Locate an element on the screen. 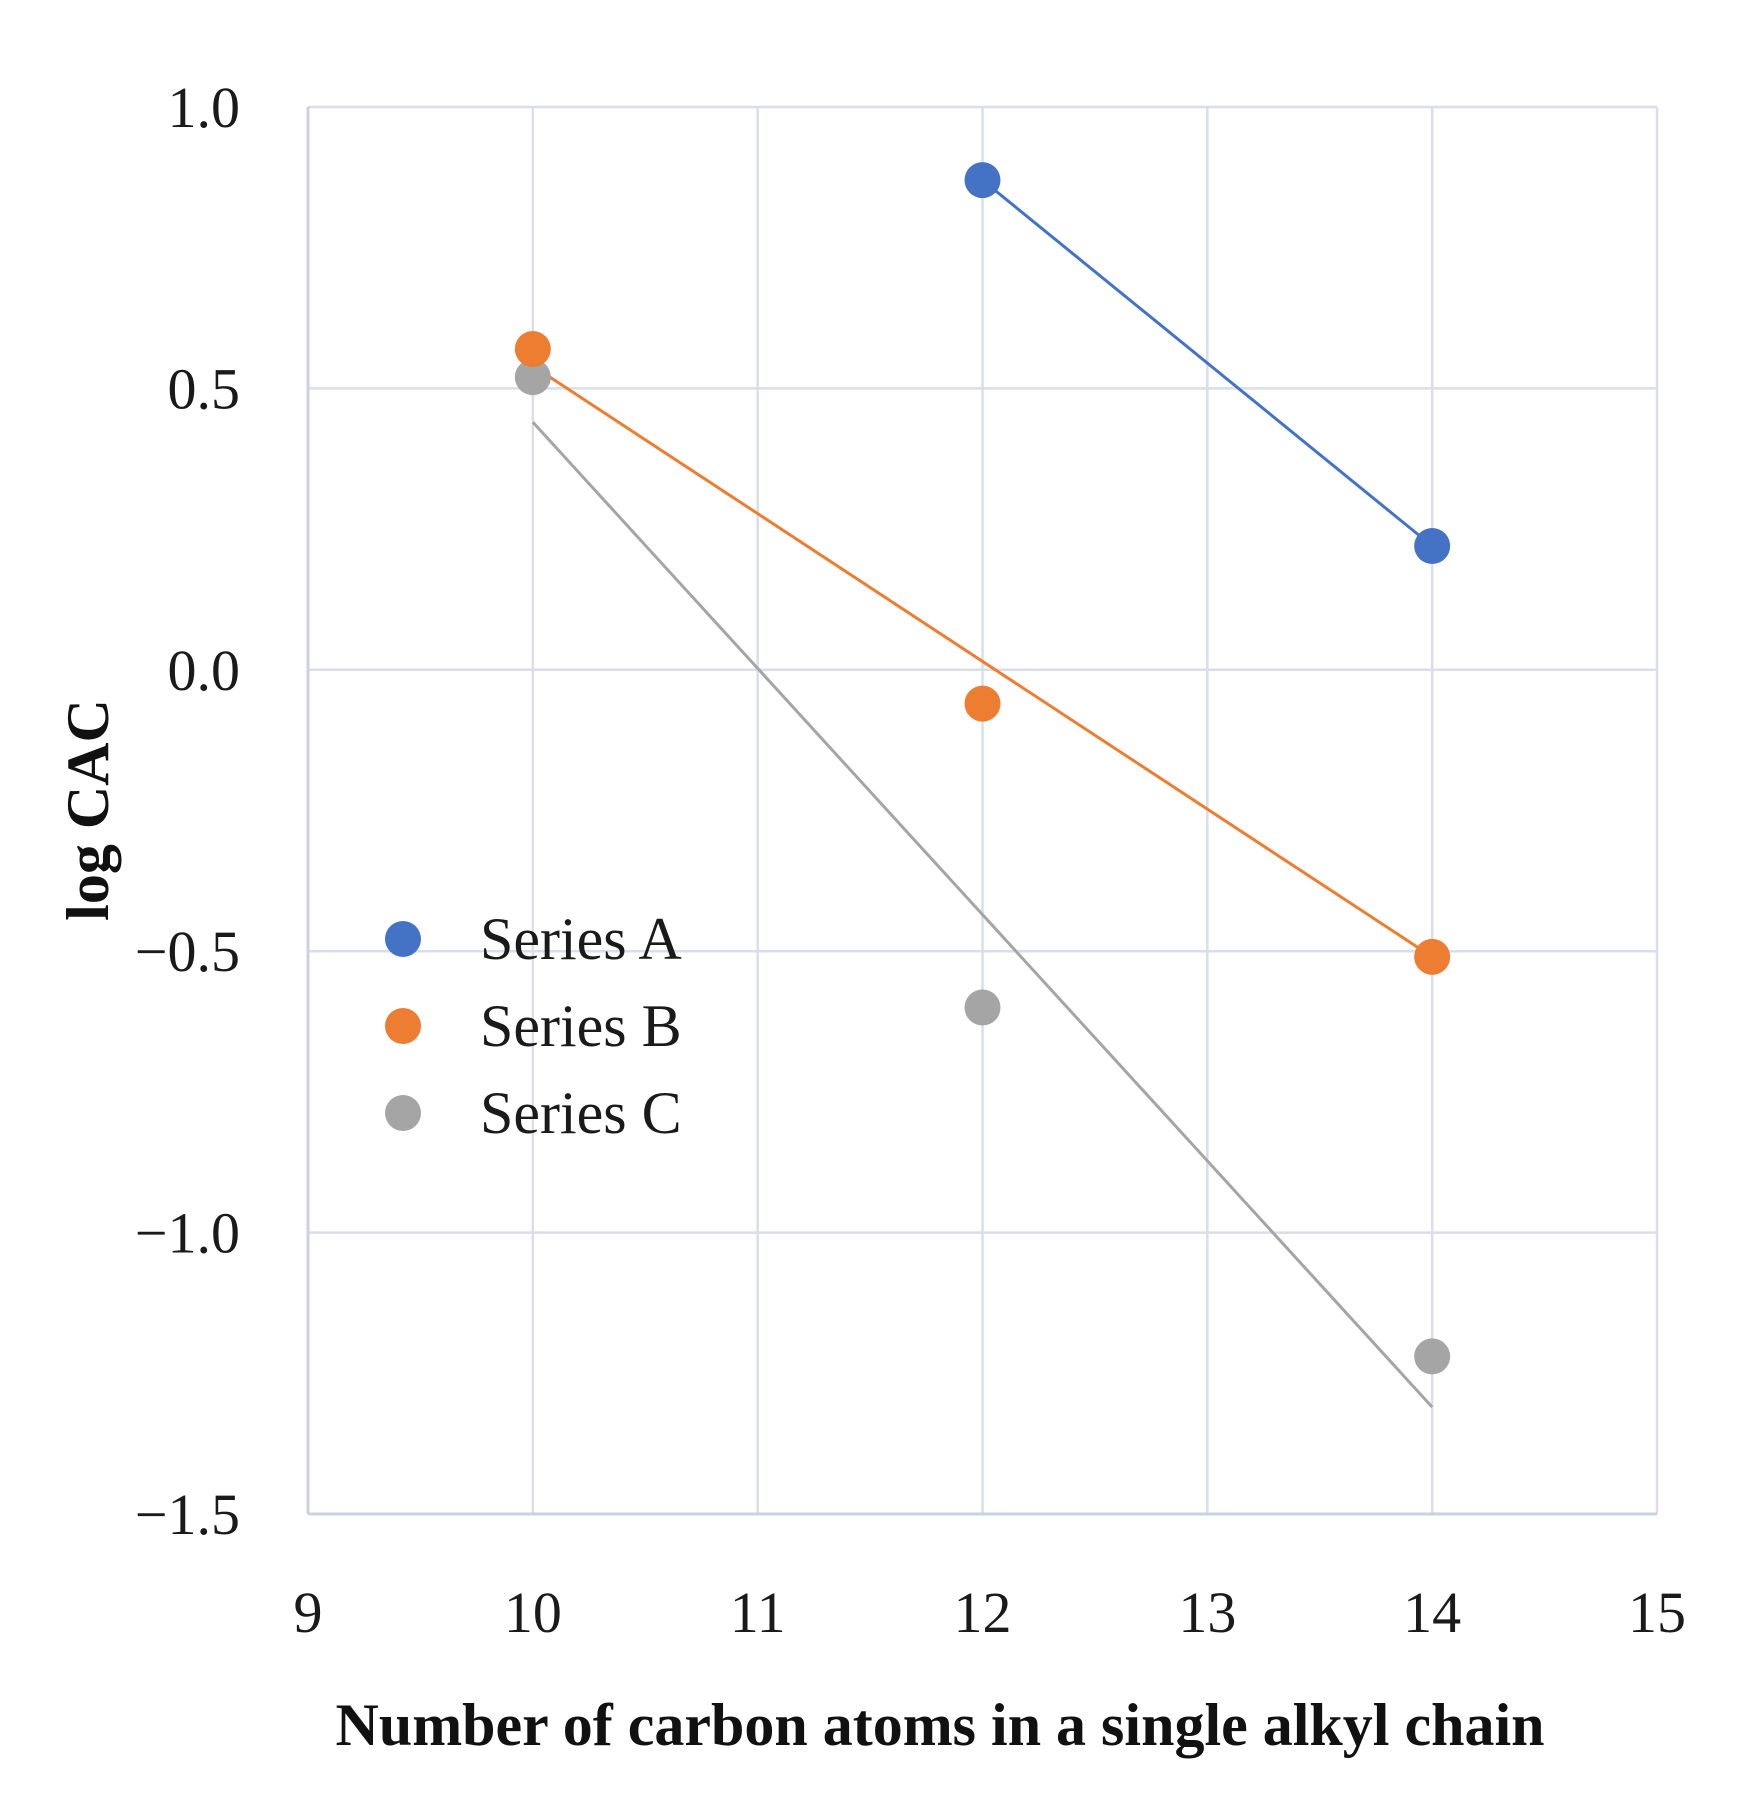  legend: Series A Series B Series C is located at coordinates (533, 1026).